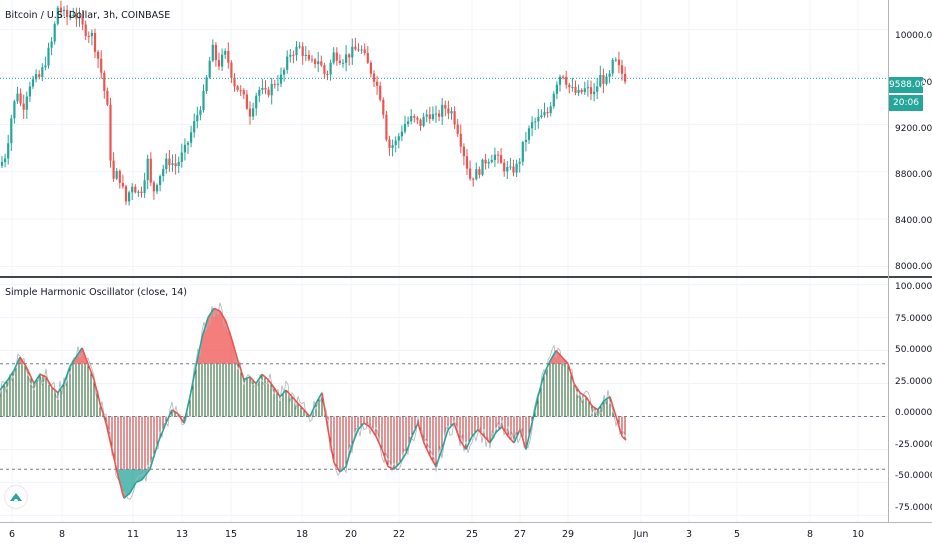 This screenshot has height=550, width=932. What do you see at coordinates (302, 534) in the screenshot?
I see `time-tick: 18` at bounding box center [302, 534].